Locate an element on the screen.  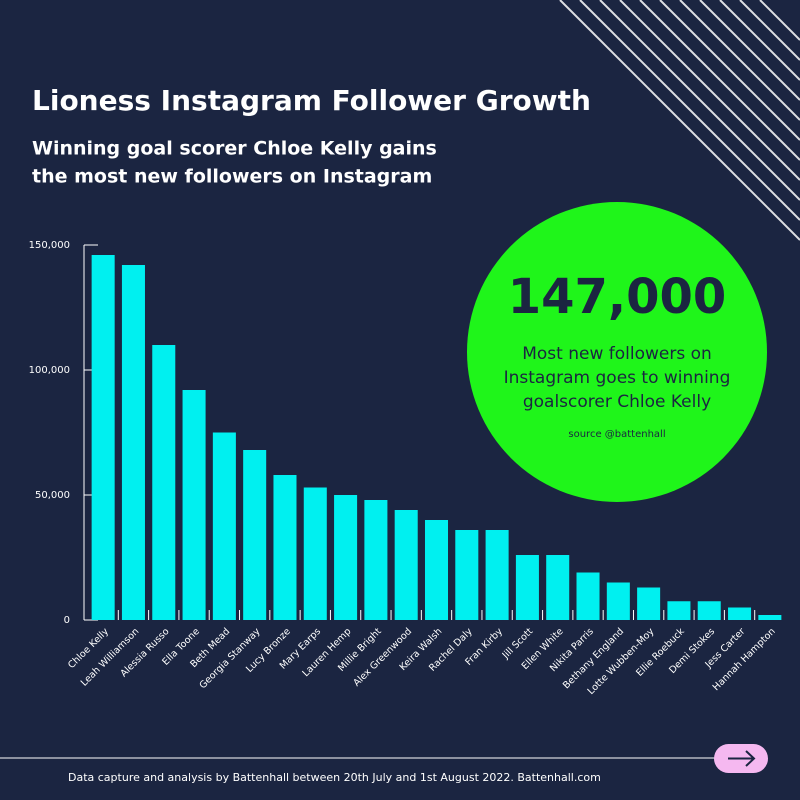
callout-circle is located at coordinates (617, 352).